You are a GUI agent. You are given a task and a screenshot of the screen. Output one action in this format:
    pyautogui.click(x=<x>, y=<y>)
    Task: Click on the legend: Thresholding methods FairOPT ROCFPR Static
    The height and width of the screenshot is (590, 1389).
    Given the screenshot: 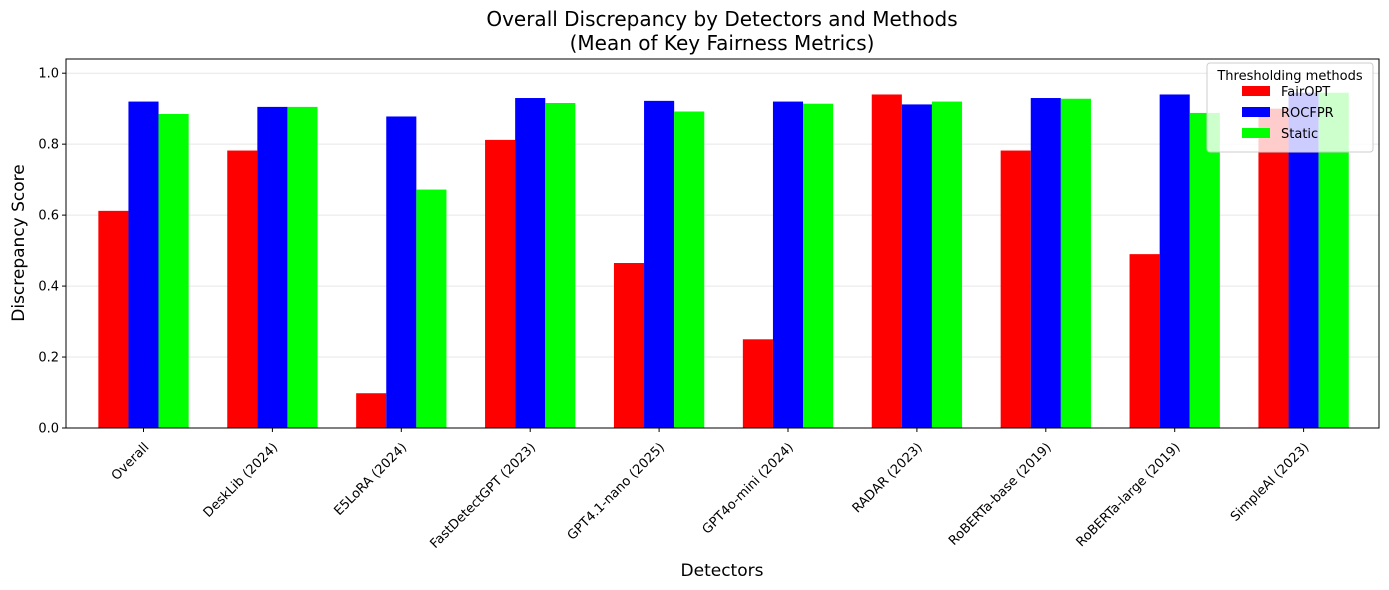 What is the action you would take?
    pyautogui.click(x=1290, y=107)
    